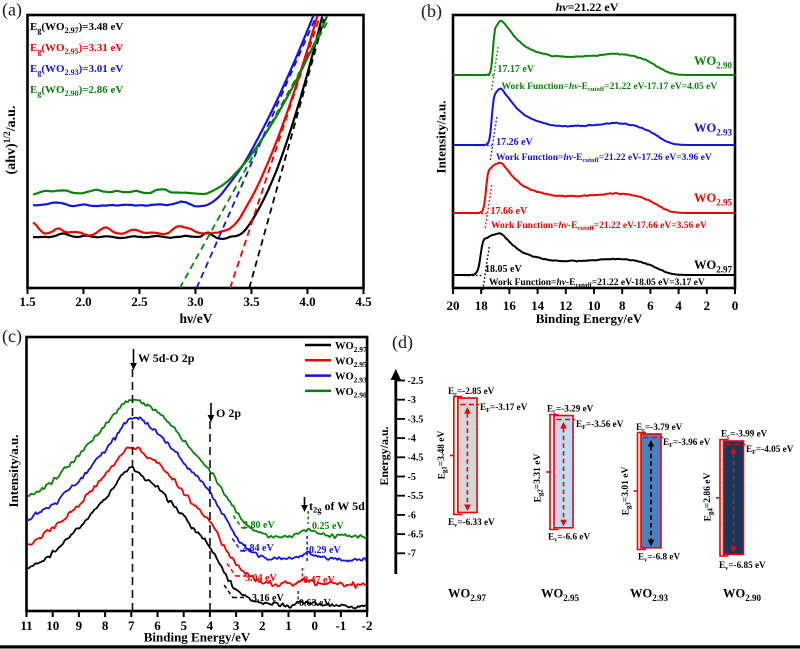  Describe the element at coordinates (258, 548) in the screenshot. I see `svg-text: 2.84 eV` at that location.